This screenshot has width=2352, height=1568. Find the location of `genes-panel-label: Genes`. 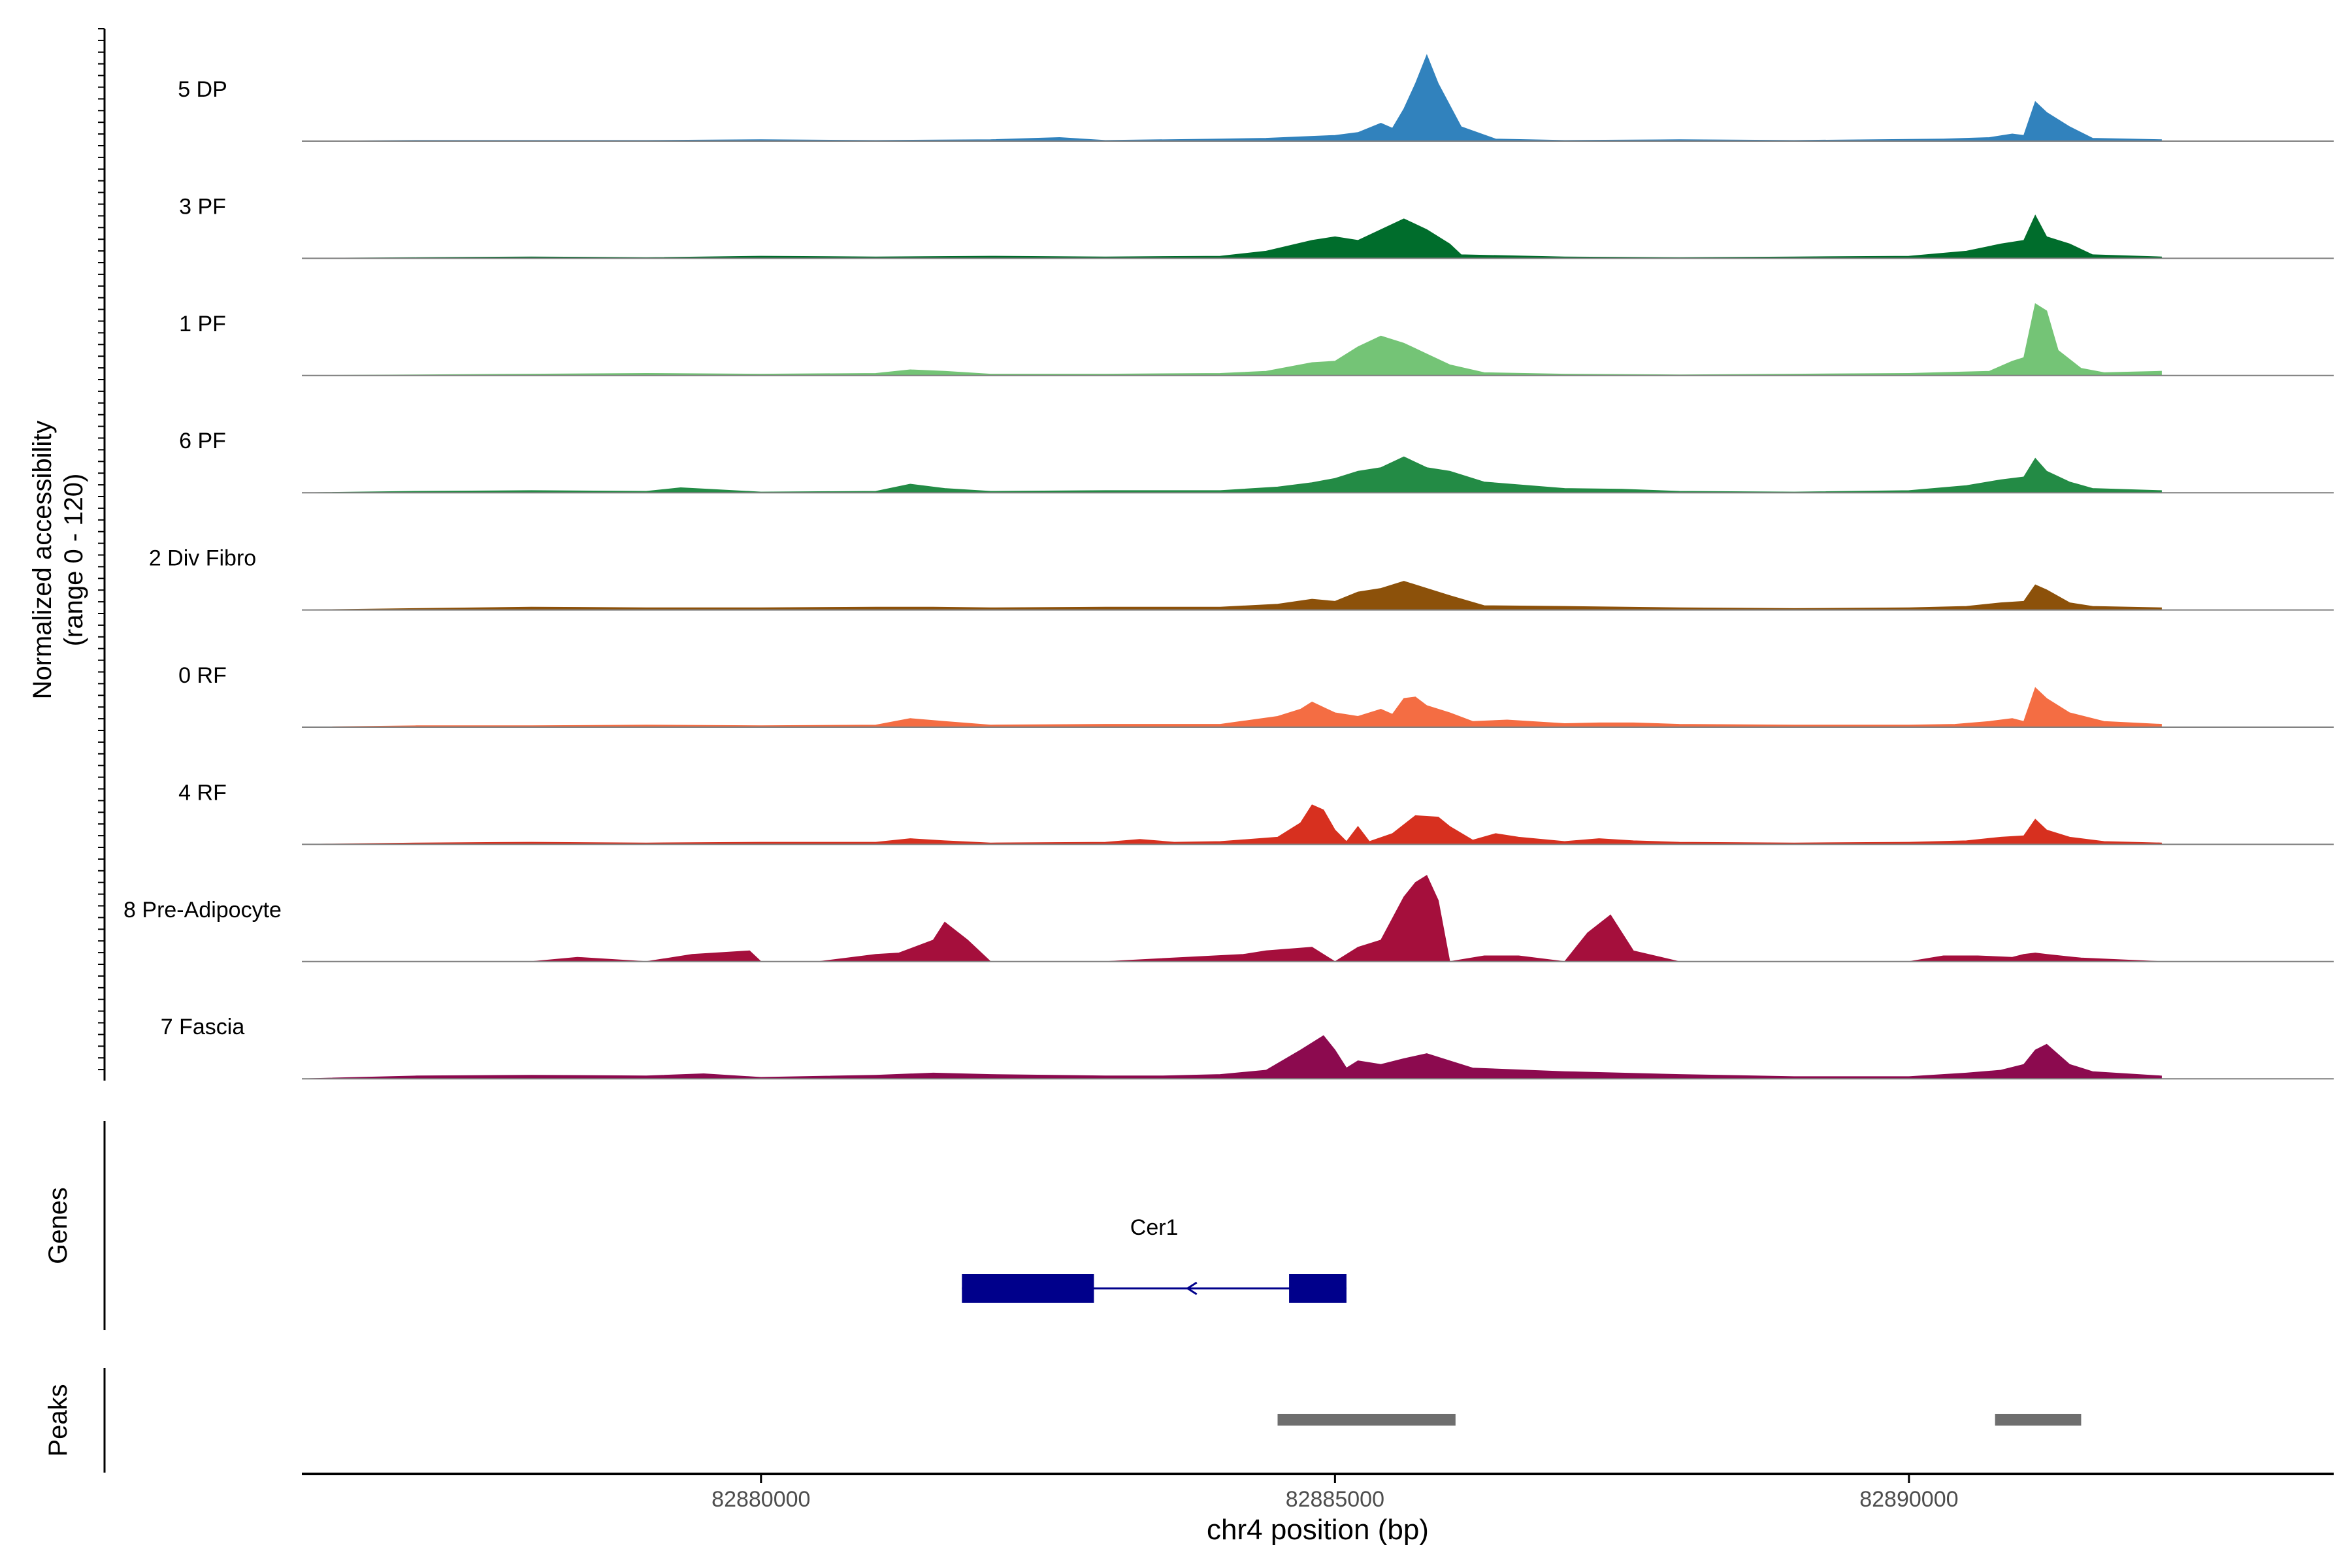

genes-panel-label: Genes is located at coordinates (58, 1225).